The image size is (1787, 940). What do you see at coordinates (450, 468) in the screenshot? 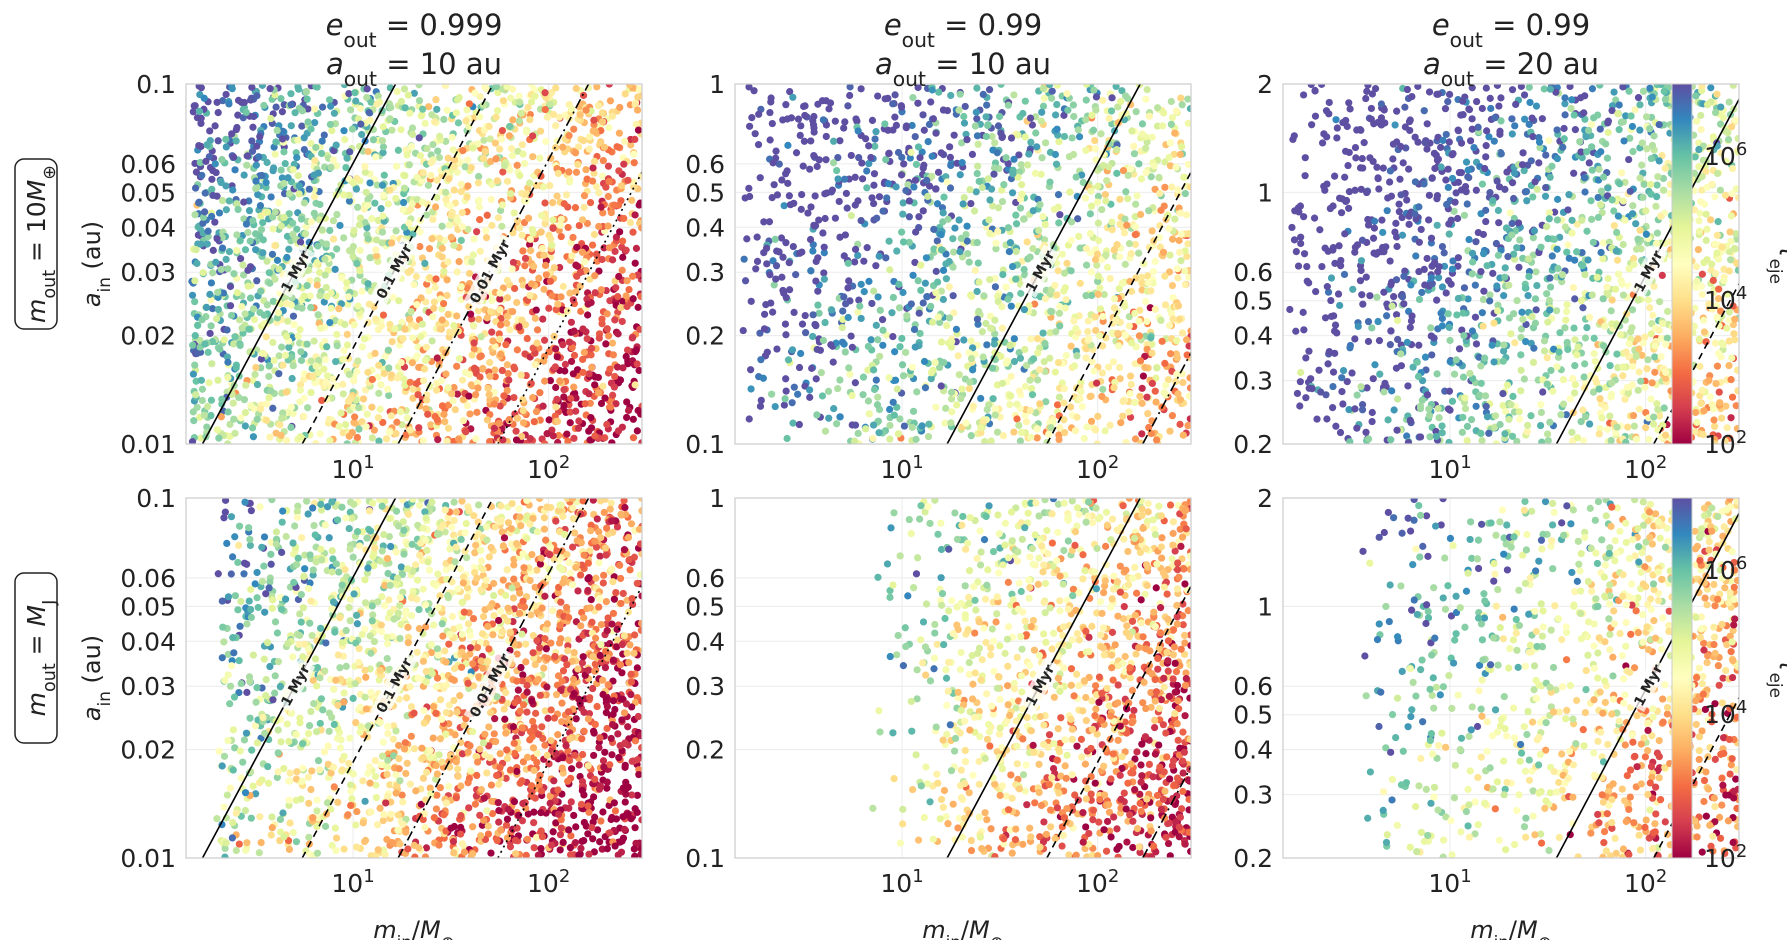
I see `x-tick-labels: 101 102` at bounding box center [450, 468].